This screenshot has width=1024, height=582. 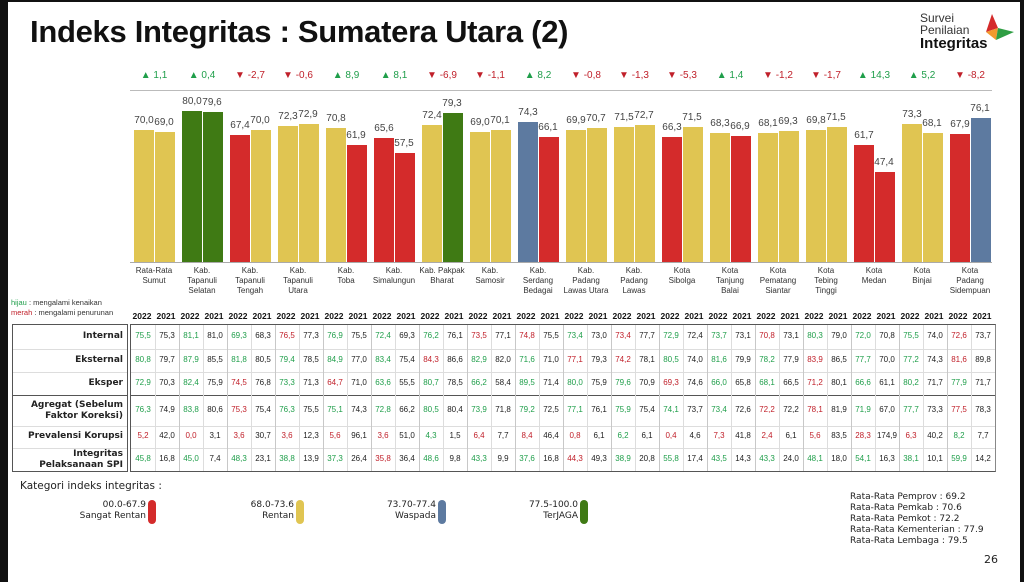 I want to click on table-cell: 83,5, so click(x=839, y=435).